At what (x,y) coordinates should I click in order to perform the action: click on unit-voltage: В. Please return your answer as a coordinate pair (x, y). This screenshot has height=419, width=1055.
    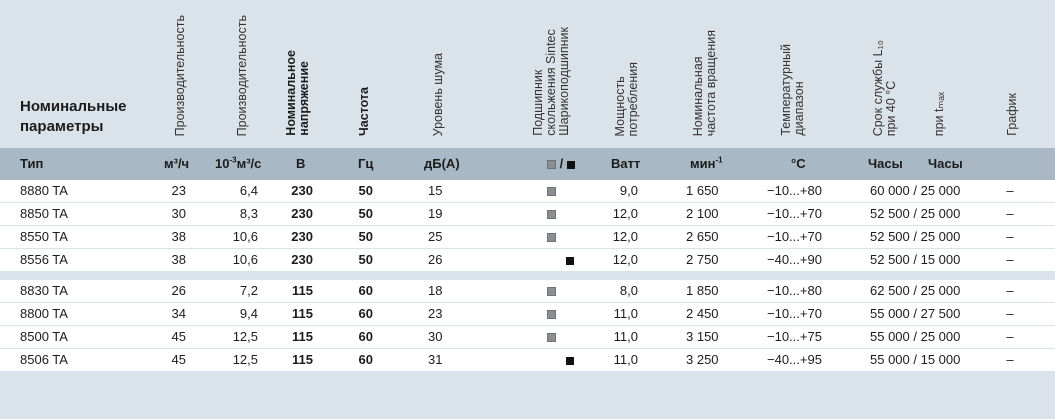
    Looking at the image, I should click on (301, 163).